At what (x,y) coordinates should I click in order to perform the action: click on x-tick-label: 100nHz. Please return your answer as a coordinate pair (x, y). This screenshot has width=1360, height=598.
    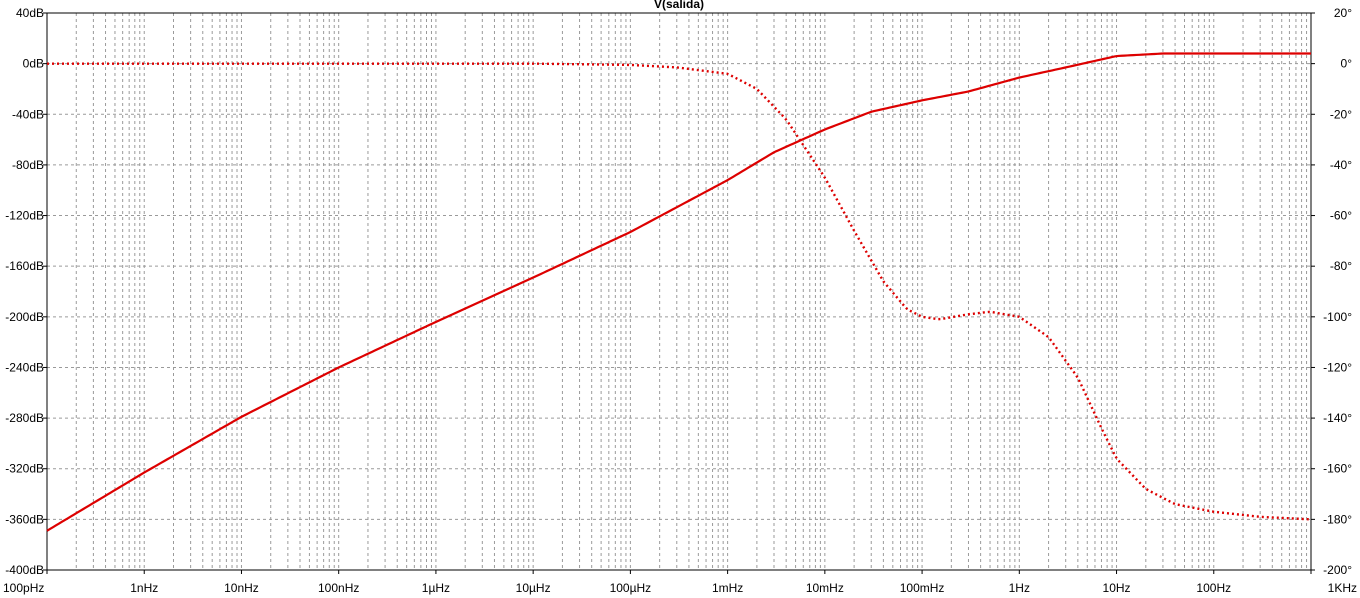
    Looking at the image, I should click on (338, 588).